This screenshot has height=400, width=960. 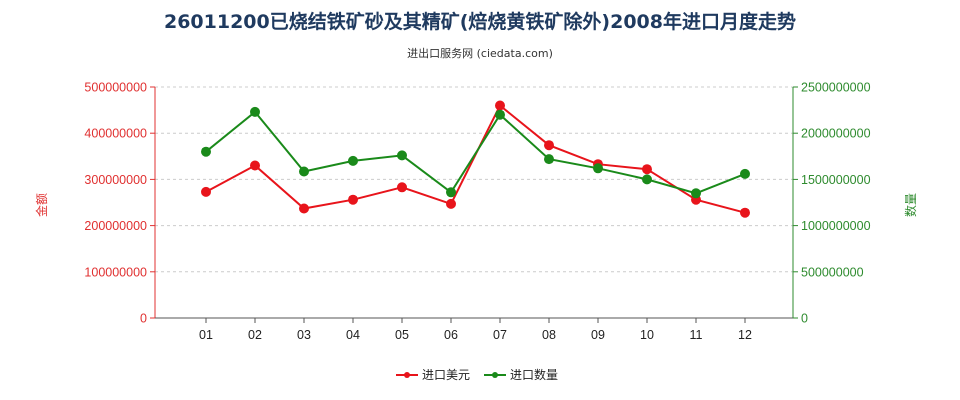 What do you see at coordinates (41, 205) in the screenshot?
I see `left-axis-label: 金额` at bounding box center [41, 205].